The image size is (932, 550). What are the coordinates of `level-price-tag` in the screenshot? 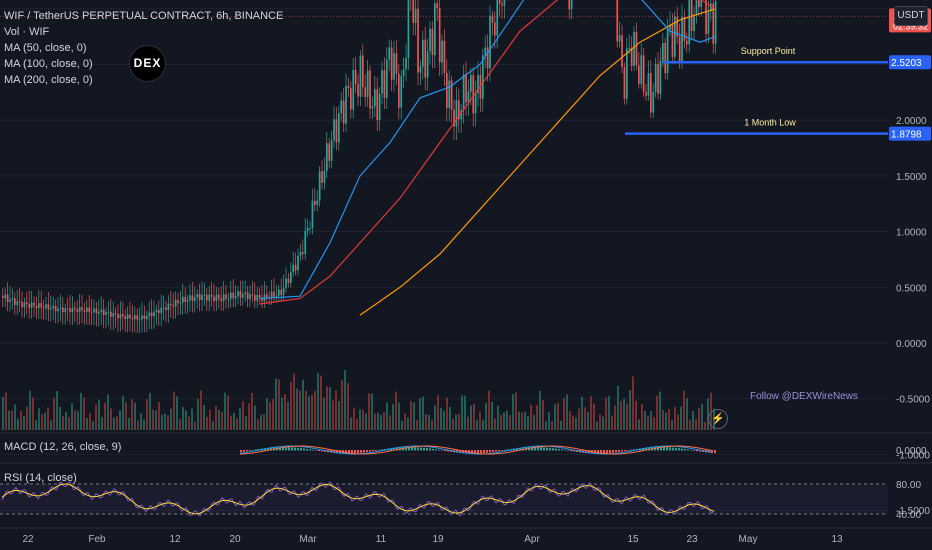 It's located at (910, 133).